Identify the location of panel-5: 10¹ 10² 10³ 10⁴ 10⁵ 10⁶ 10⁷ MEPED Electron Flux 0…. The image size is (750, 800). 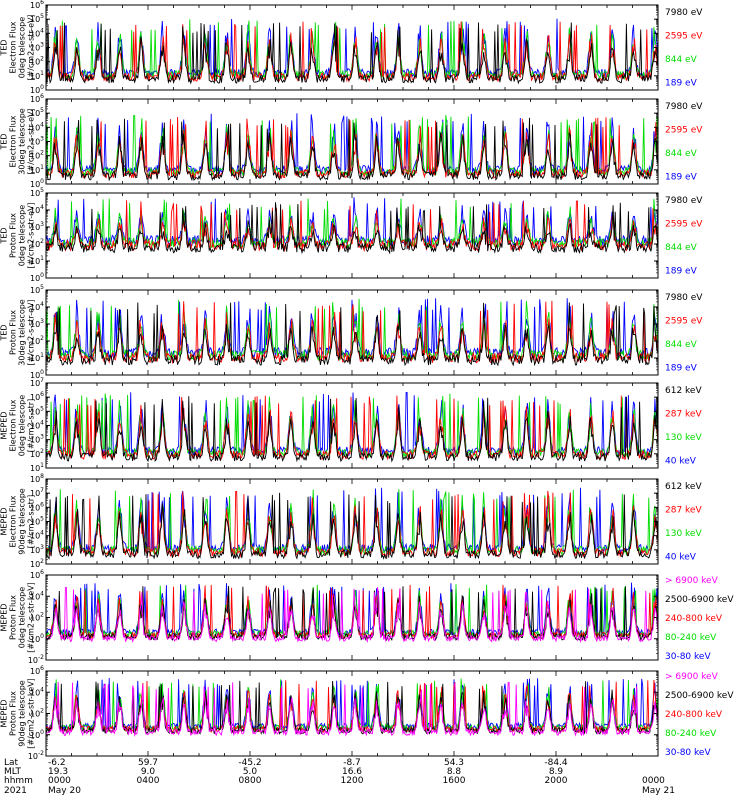
(351, 425).